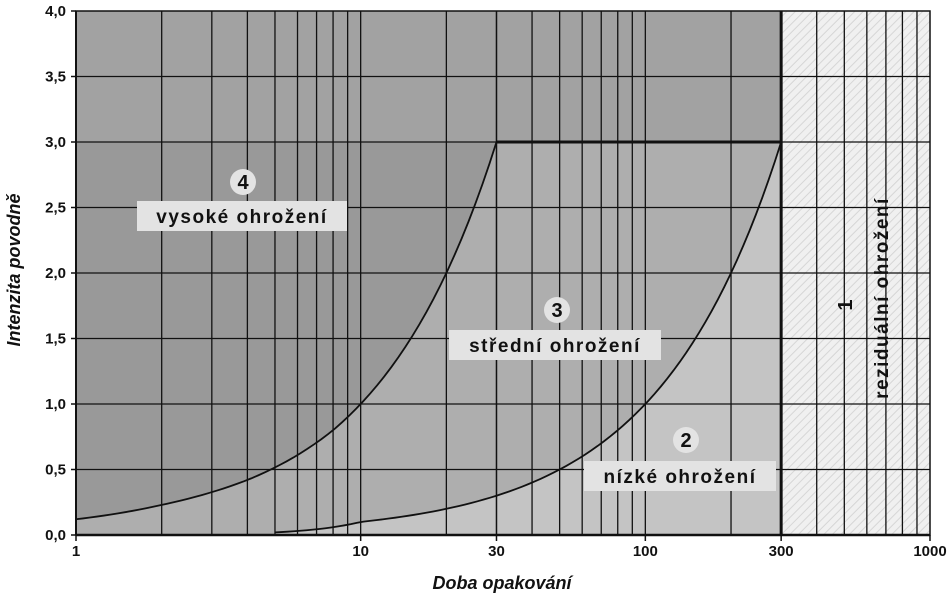  I want to click on zone-3-number: 3, so click(556, 311).